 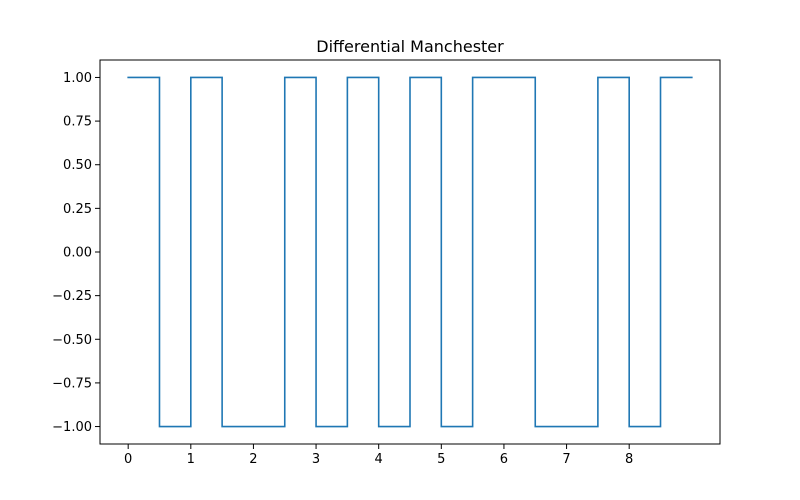 What do you see at coordinates (441, 459) in the screenshot?
I see `x-tick-label: 5` at bounding box center [441, 459].